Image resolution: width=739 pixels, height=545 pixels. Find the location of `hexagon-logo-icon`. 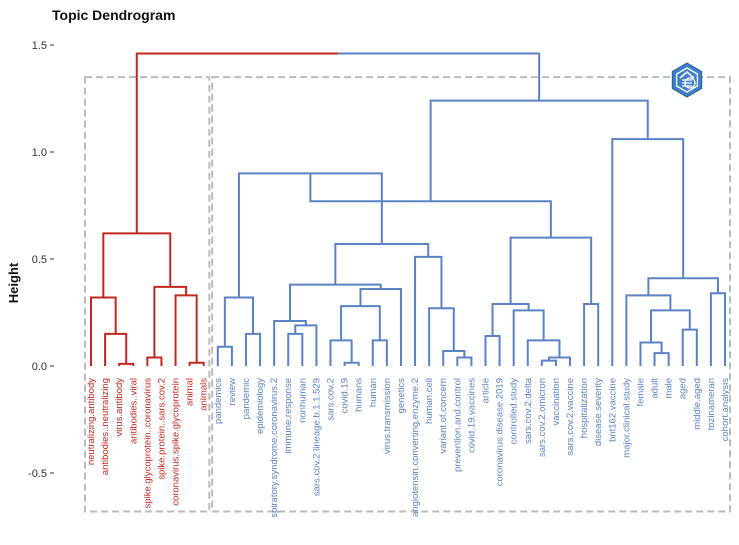

hexagon-logo-icon is located at coordinates (687, 80).